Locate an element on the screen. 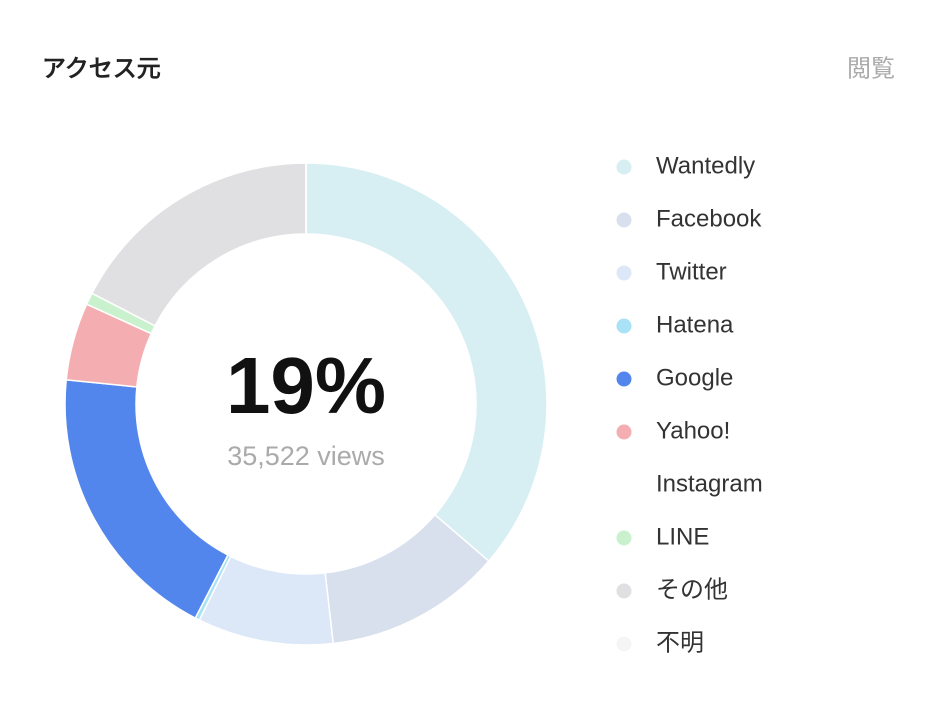  chart-title: アクセス元 is located at coordinates (101, 68).